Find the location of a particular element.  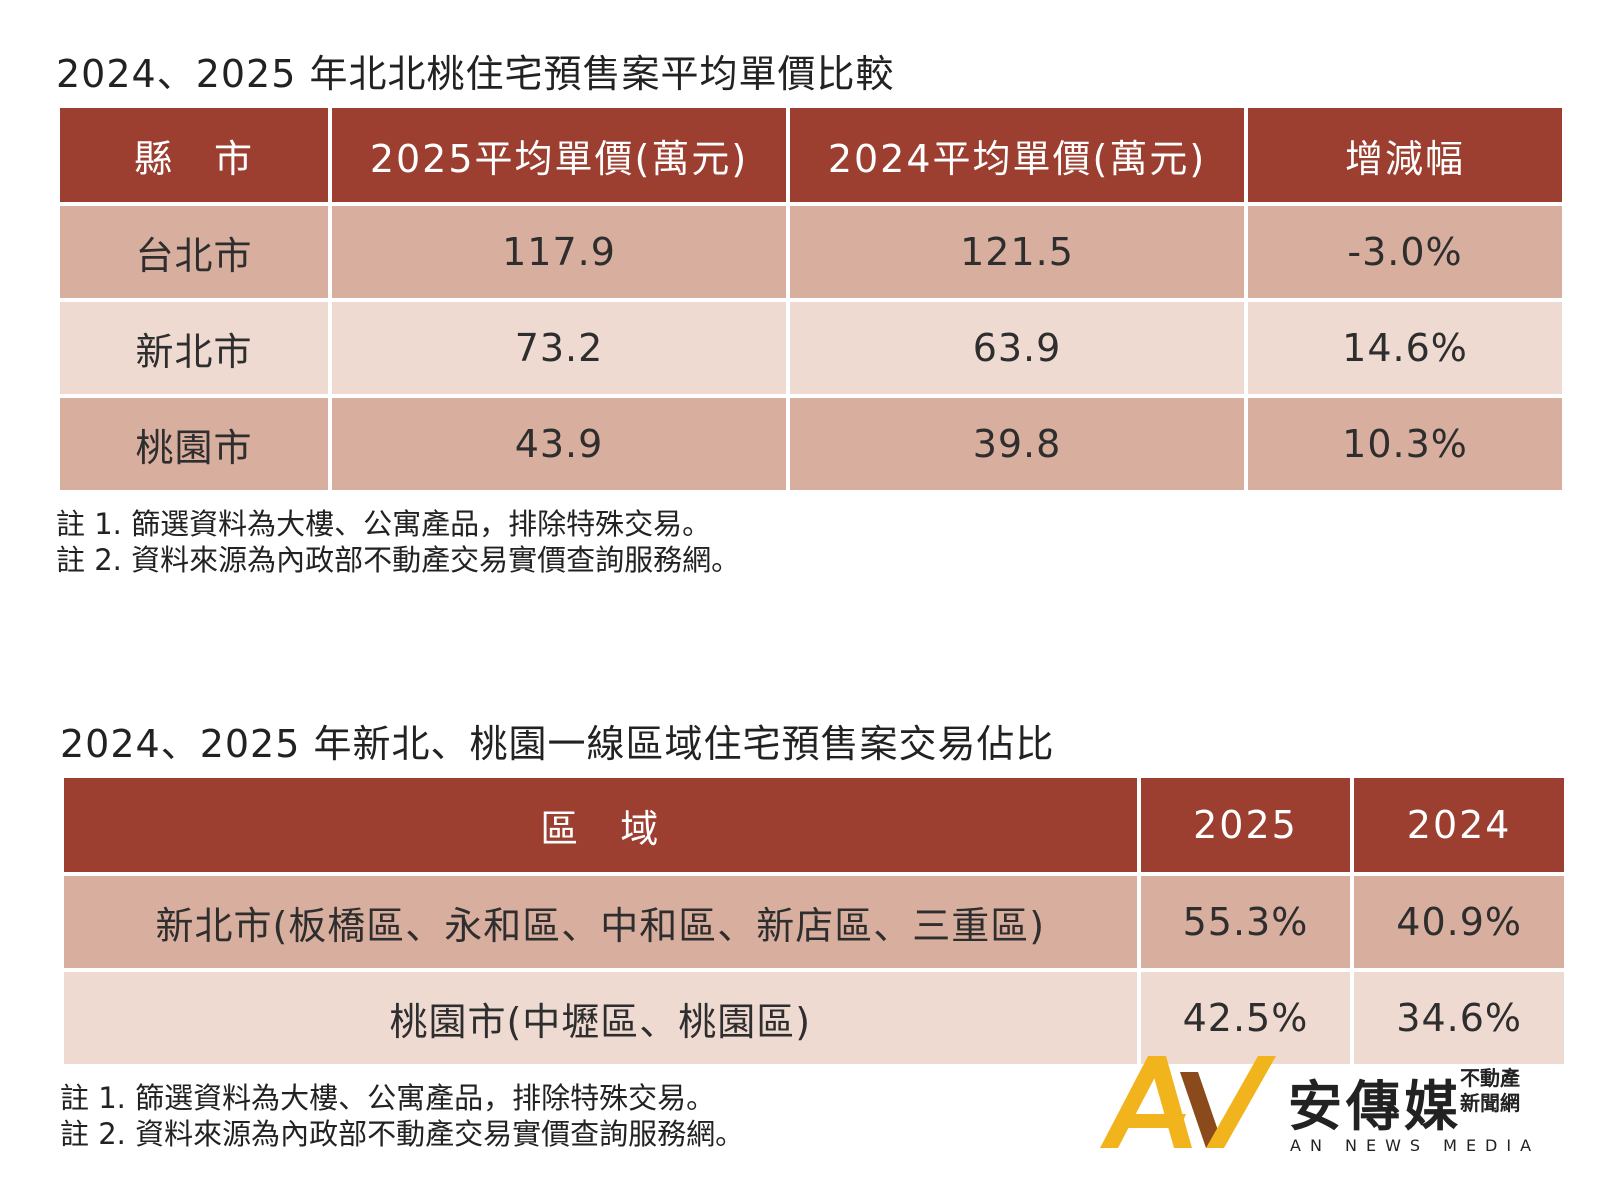

table-row: 新北市(板橋區、永和區、中和區、新店區、三重區) 55.3% 40.9% is located at coordinates (814, 922).